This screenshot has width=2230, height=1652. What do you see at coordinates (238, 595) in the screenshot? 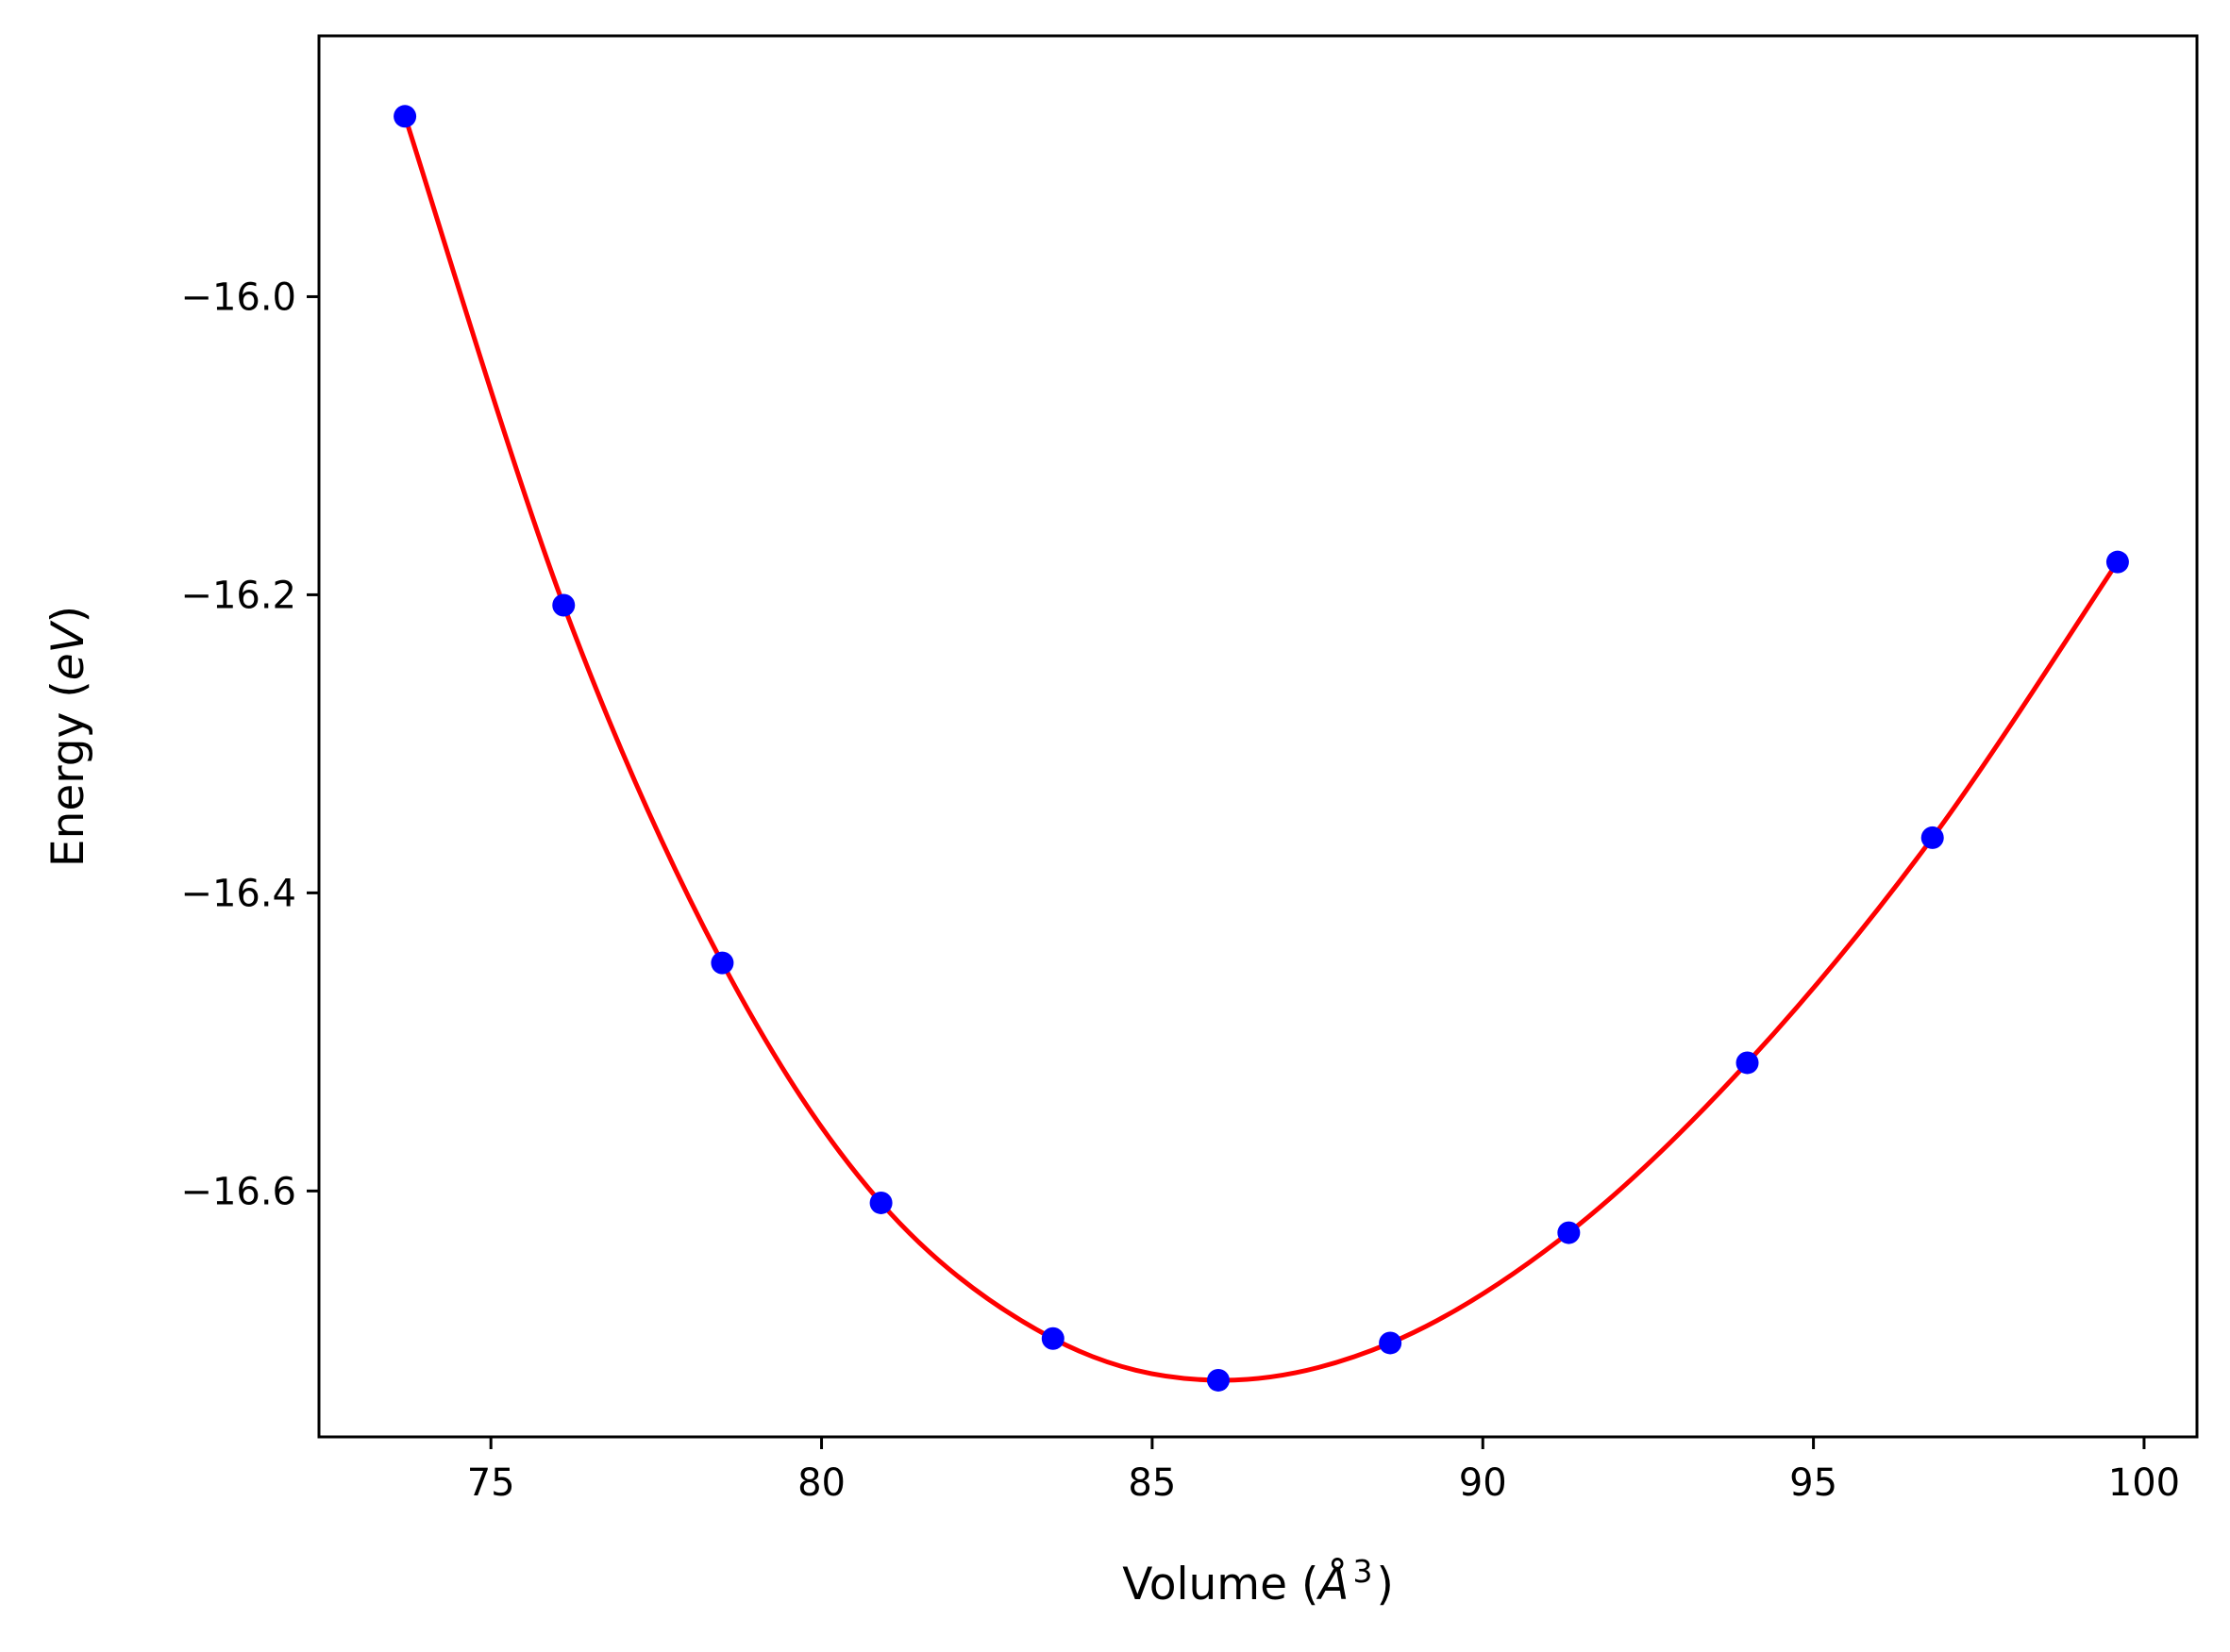
I see `y-tick-label: −16.2` at bounding box center [238, 595].